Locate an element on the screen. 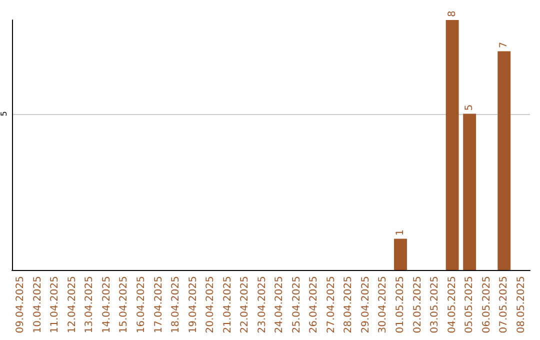 The width and height of the screenshot is (540, 340). x-tick-label: 04.05.2025 is located at coordinates (452, 305).